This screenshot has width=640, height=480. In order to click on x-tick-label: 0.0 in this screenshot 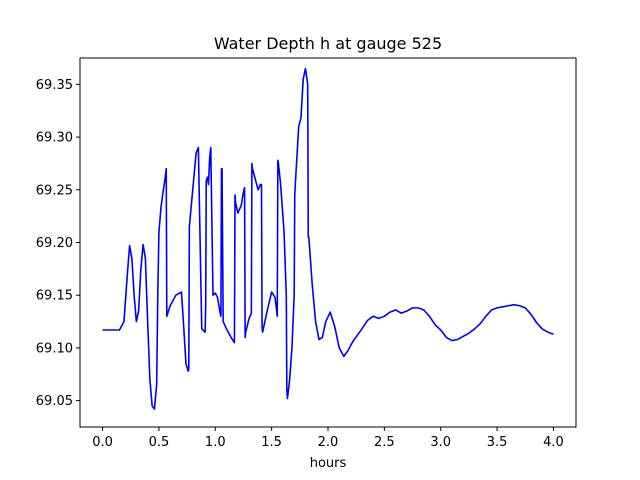, I will do `click(102, 442)`.